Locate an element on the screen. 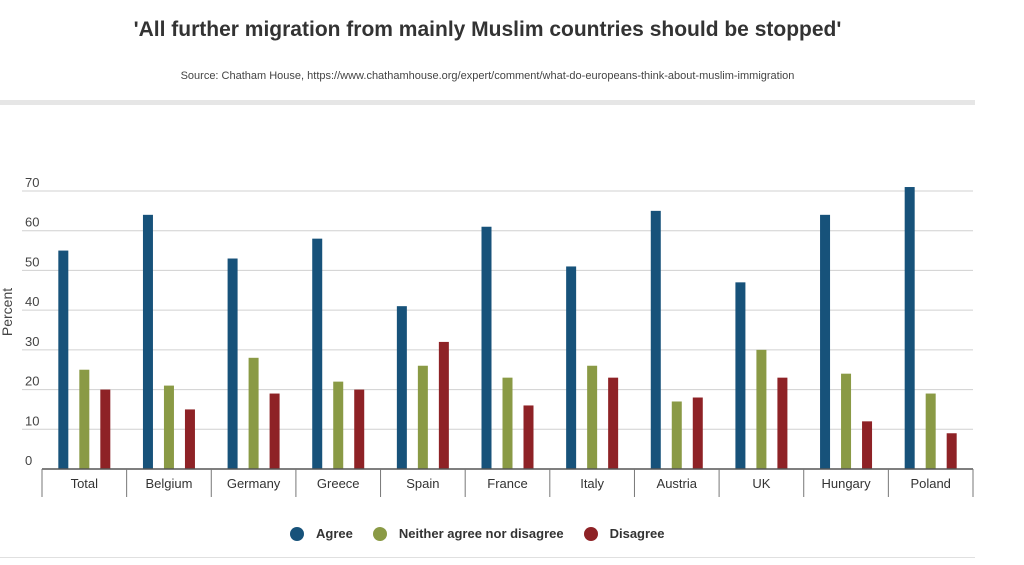 This screenshot has height=565, width=1024. y-axis-label: Percent is located at coordinates (7, 312).